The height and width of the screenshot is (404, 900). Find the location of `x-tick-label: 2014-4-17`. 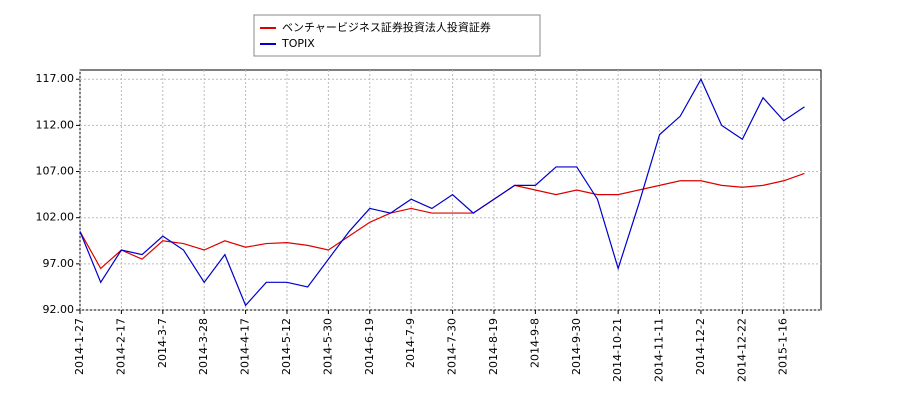

x-tick-label: 2014-4-17 is located at coordinates (245, 346).